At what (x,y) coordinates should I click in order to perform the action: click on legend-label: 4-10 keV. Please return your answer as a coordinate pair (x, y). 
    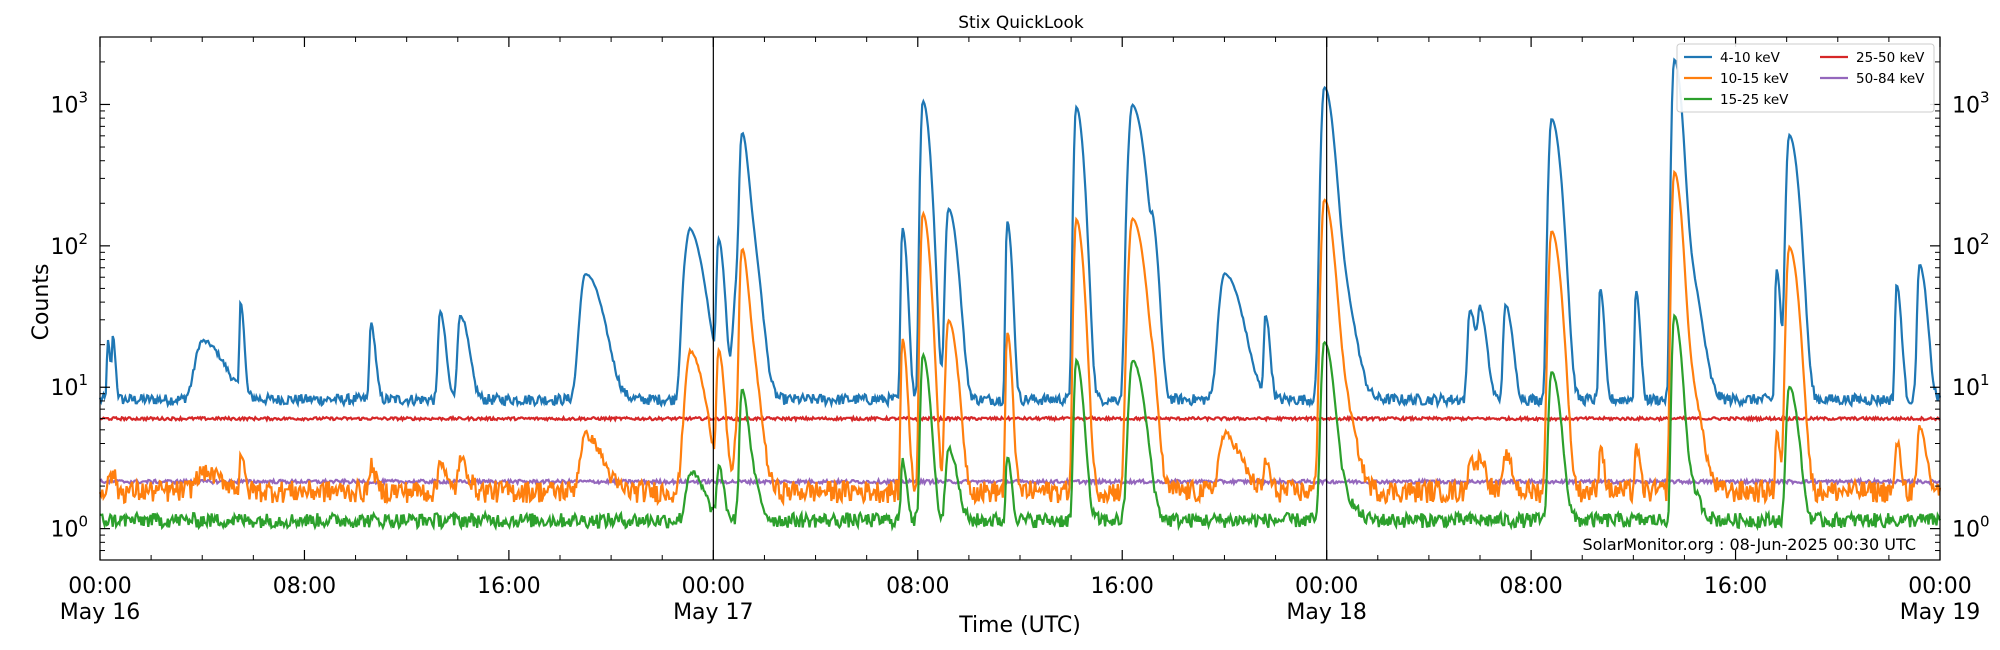
    Looking at the image, I should click on (1750, 58).